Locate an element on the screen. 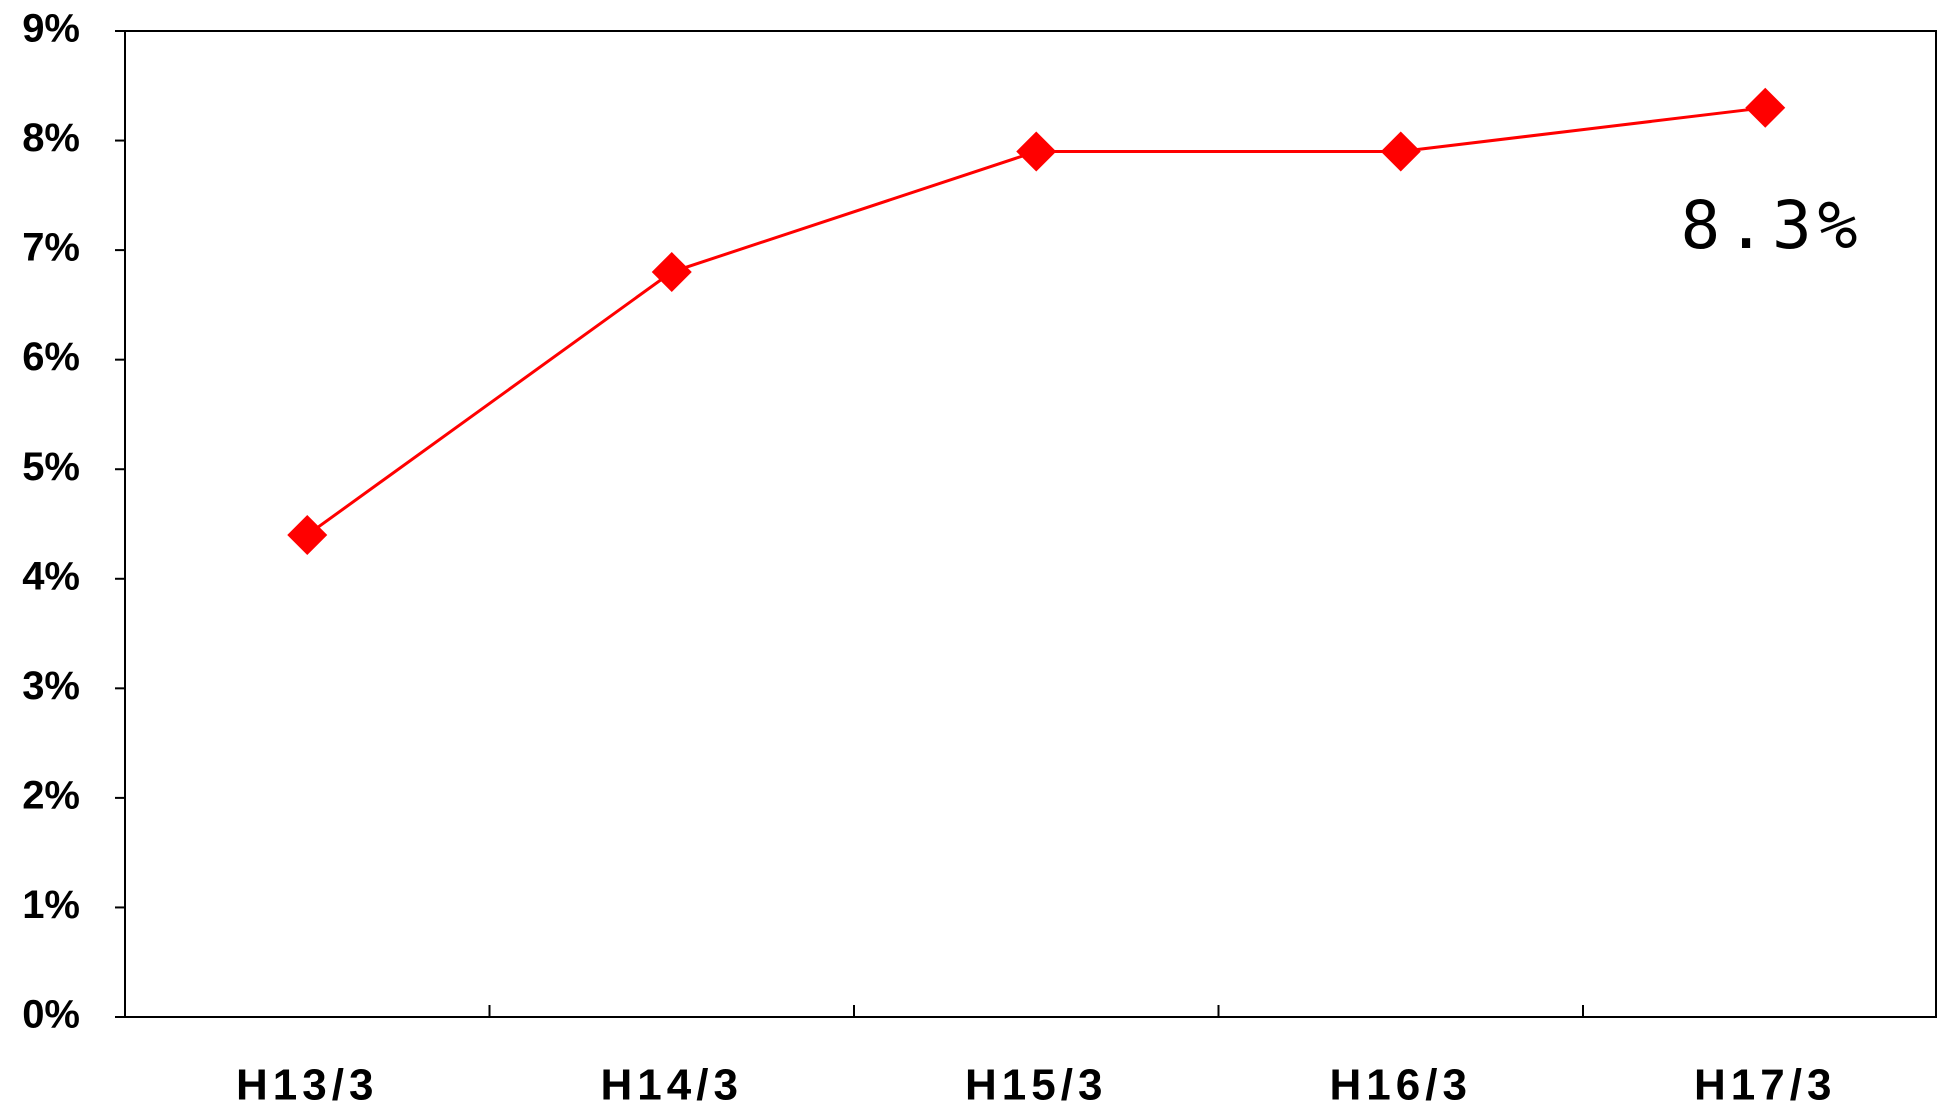 This screenshot has width=1937, height=1114. y-tick-label: 0% is located at coordinates (51, 1015).